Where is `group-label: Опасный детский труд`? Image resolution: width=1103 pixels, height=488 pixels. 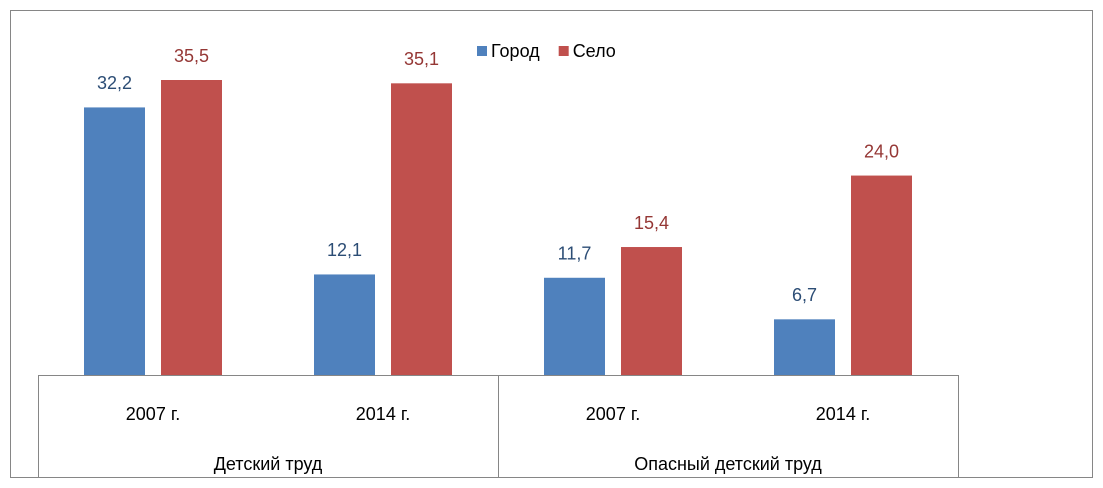
group-label: Опасный детский труд is located at coordinates (728, 464).